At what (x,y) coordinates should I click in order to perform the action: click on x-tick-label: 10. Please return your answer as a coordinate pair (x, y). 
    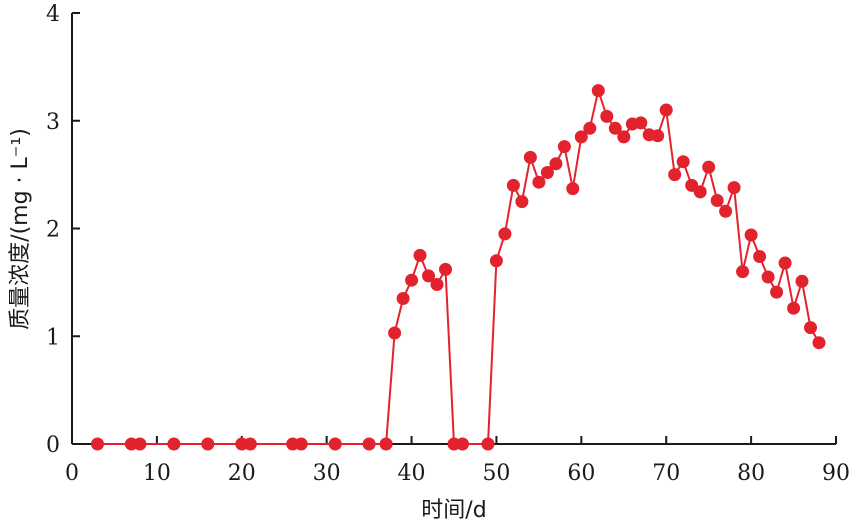
    Looking at the image, I should click on (157, 473).